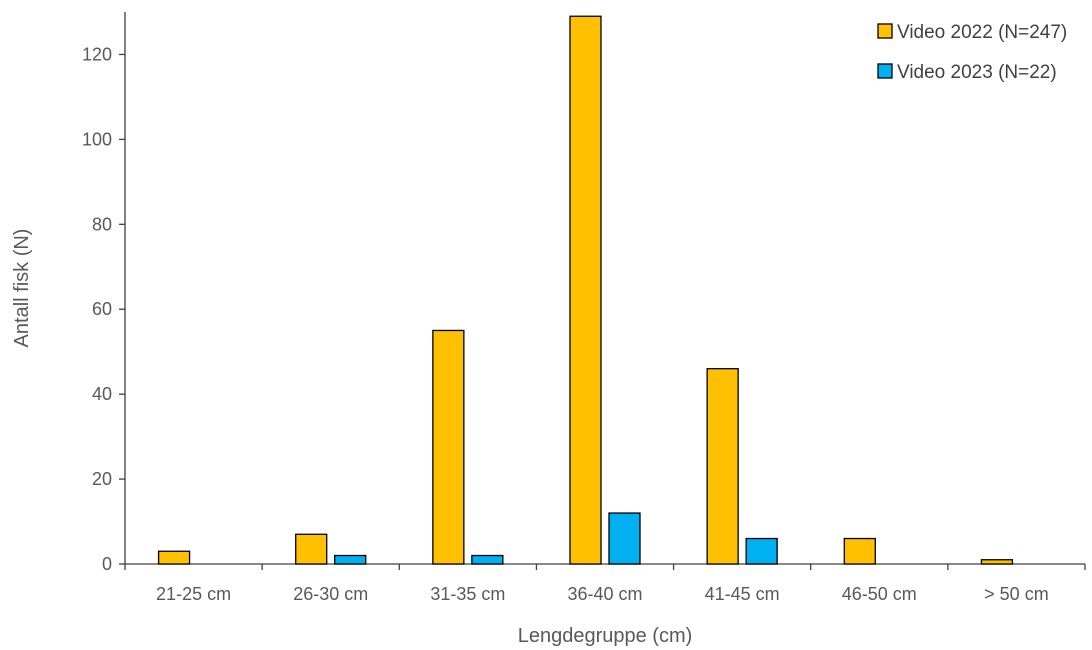  What do you see at coordinates (97, 139) in the screenshot?
I see `y-tick-label: 100` at bounding box center [97, 139].